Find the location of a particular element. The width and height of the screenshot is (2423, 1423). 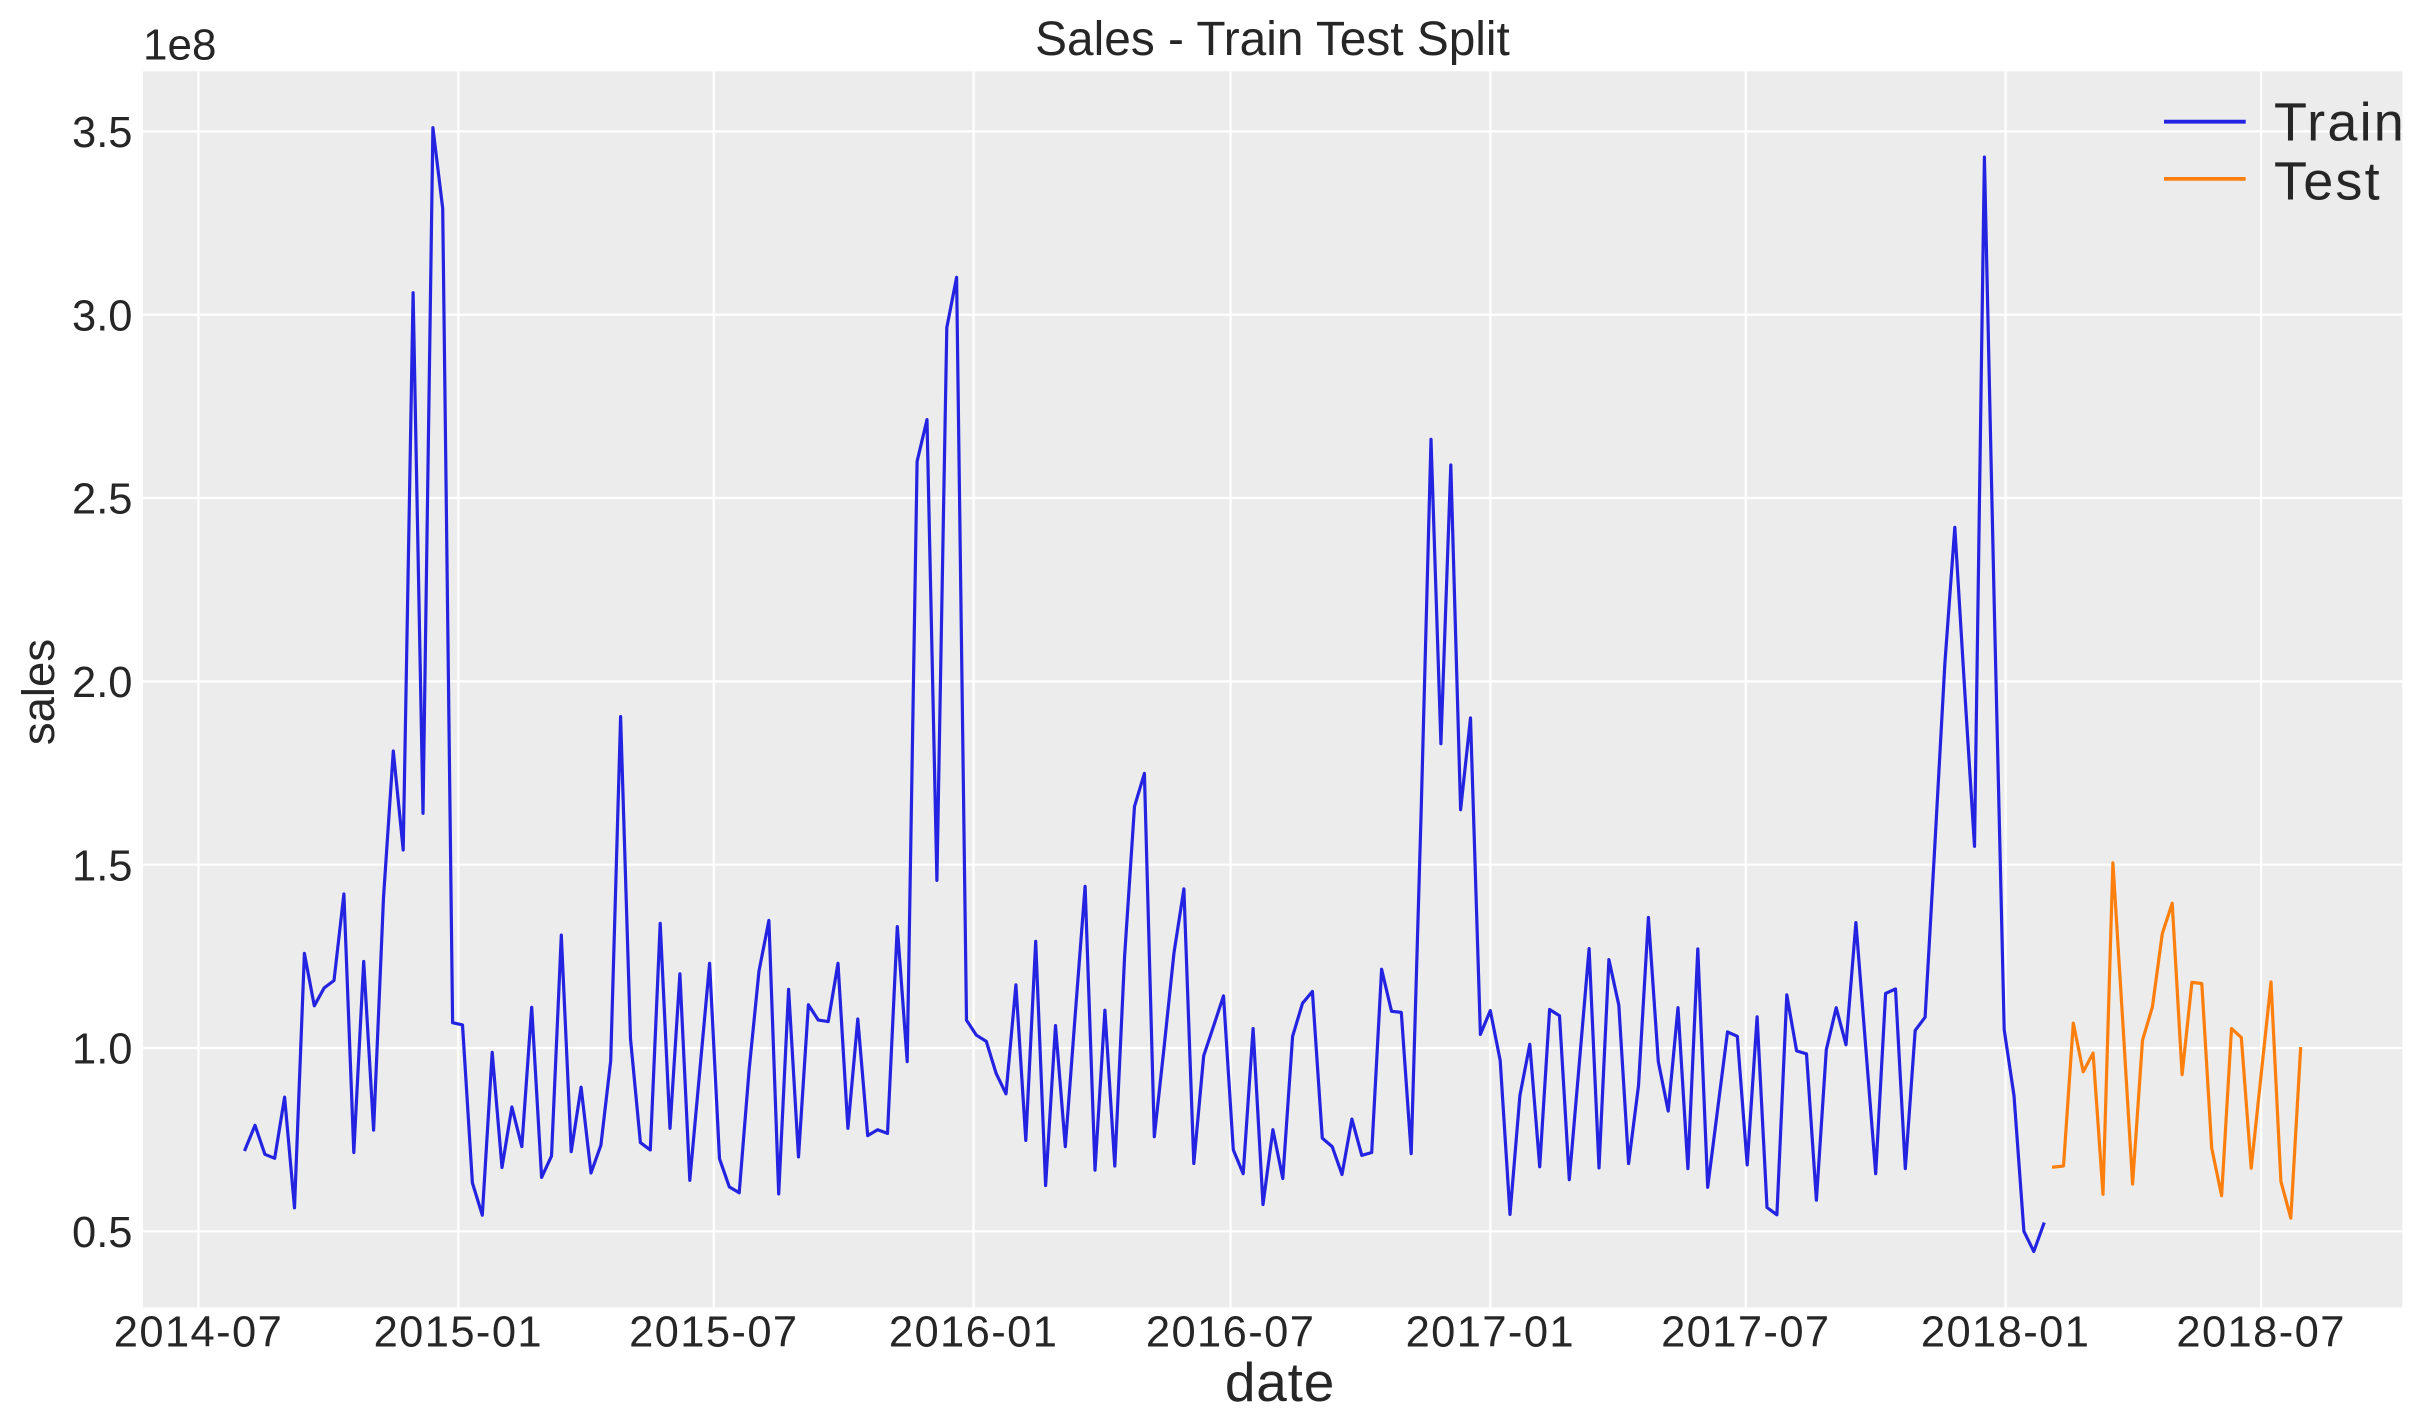

svg-text: 2018-01 is located at coordinates (2005, 1332).